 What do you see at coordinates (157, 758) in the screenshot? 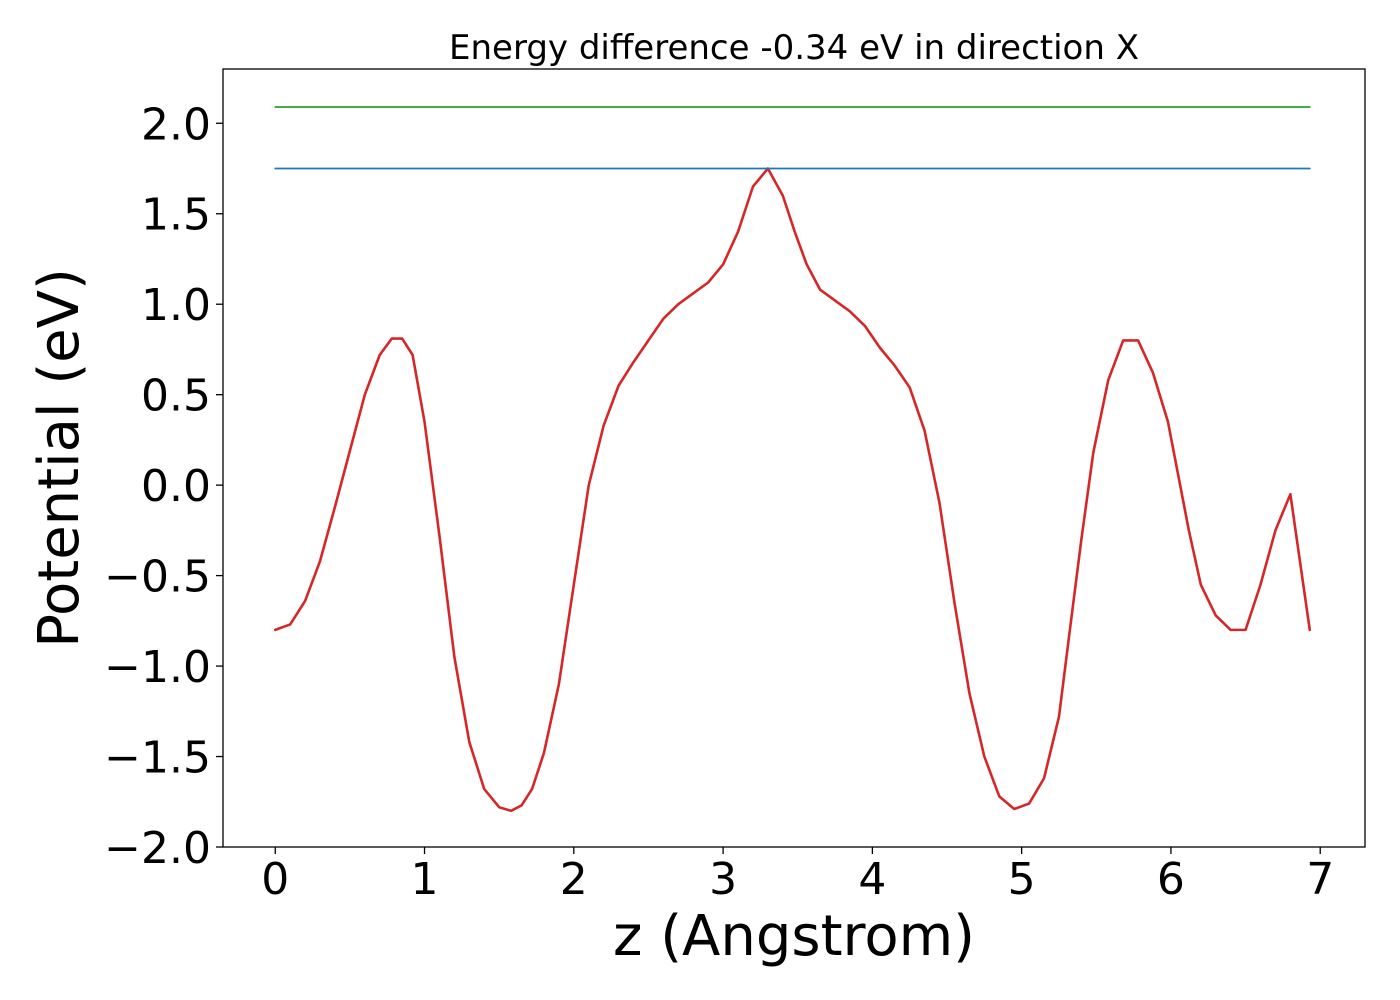
I see `y-tick-label: −1.5` at bounding box center [157, 758].